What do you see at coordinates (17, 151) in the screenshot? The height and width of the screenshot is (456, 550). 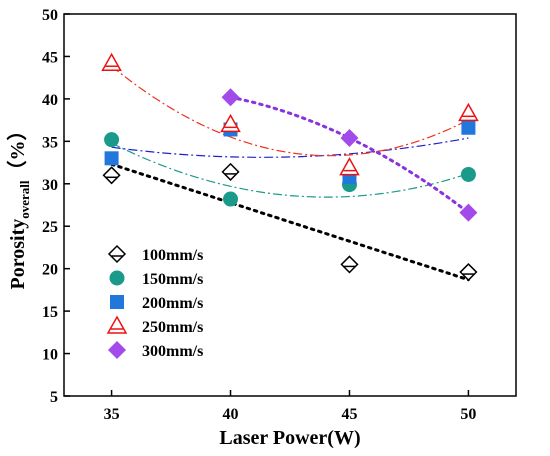 I see `y-axis-label-unit: （%）` at bounding box center [17, 151].